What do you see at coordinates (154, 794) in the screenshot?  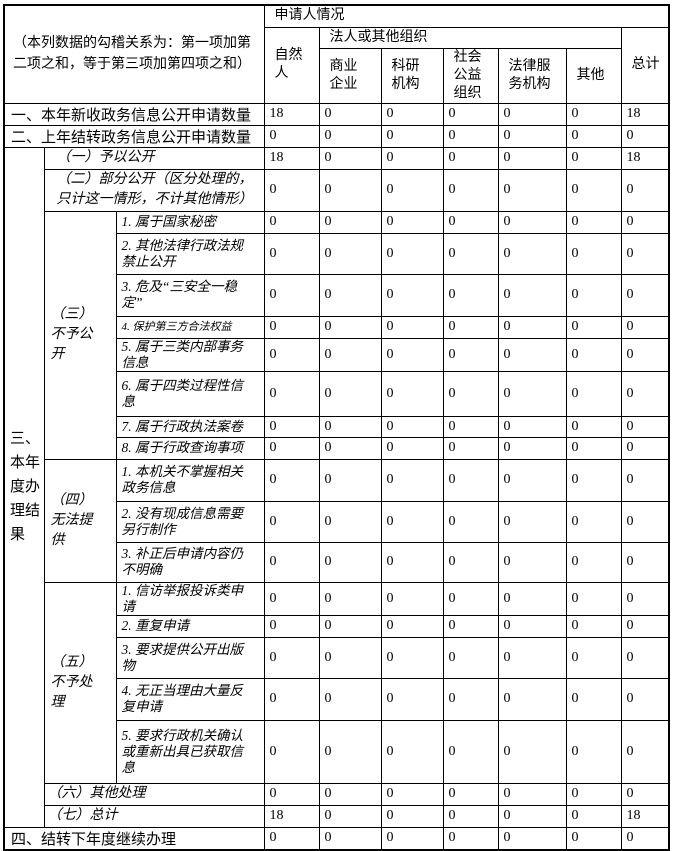 I see `row-label: （六）其他处理` at bounding box center [154, 794].